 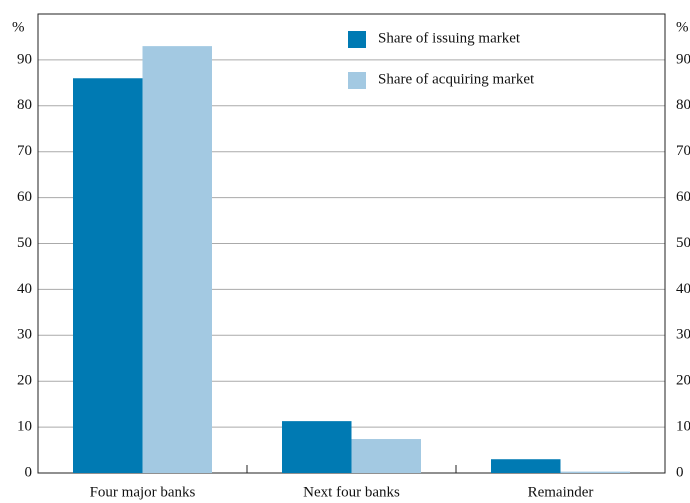 What do you see at coordinates (683, 427) in the screenshot?
I see `y2-tick-label: 10` at bounding box center [683, 427].